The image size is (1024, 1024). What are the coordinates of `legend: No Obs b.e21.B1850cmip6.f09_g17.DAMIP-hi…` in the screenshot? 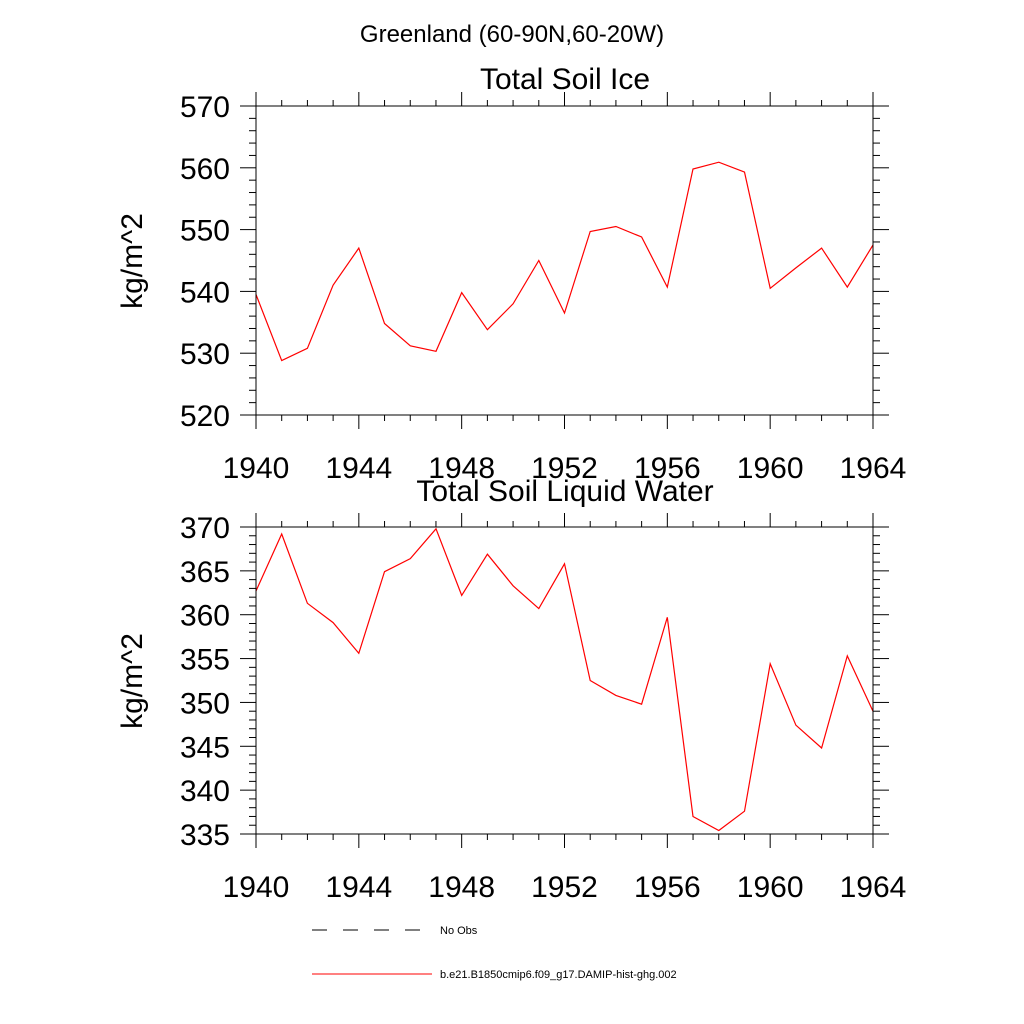 It's located at (494, 953).